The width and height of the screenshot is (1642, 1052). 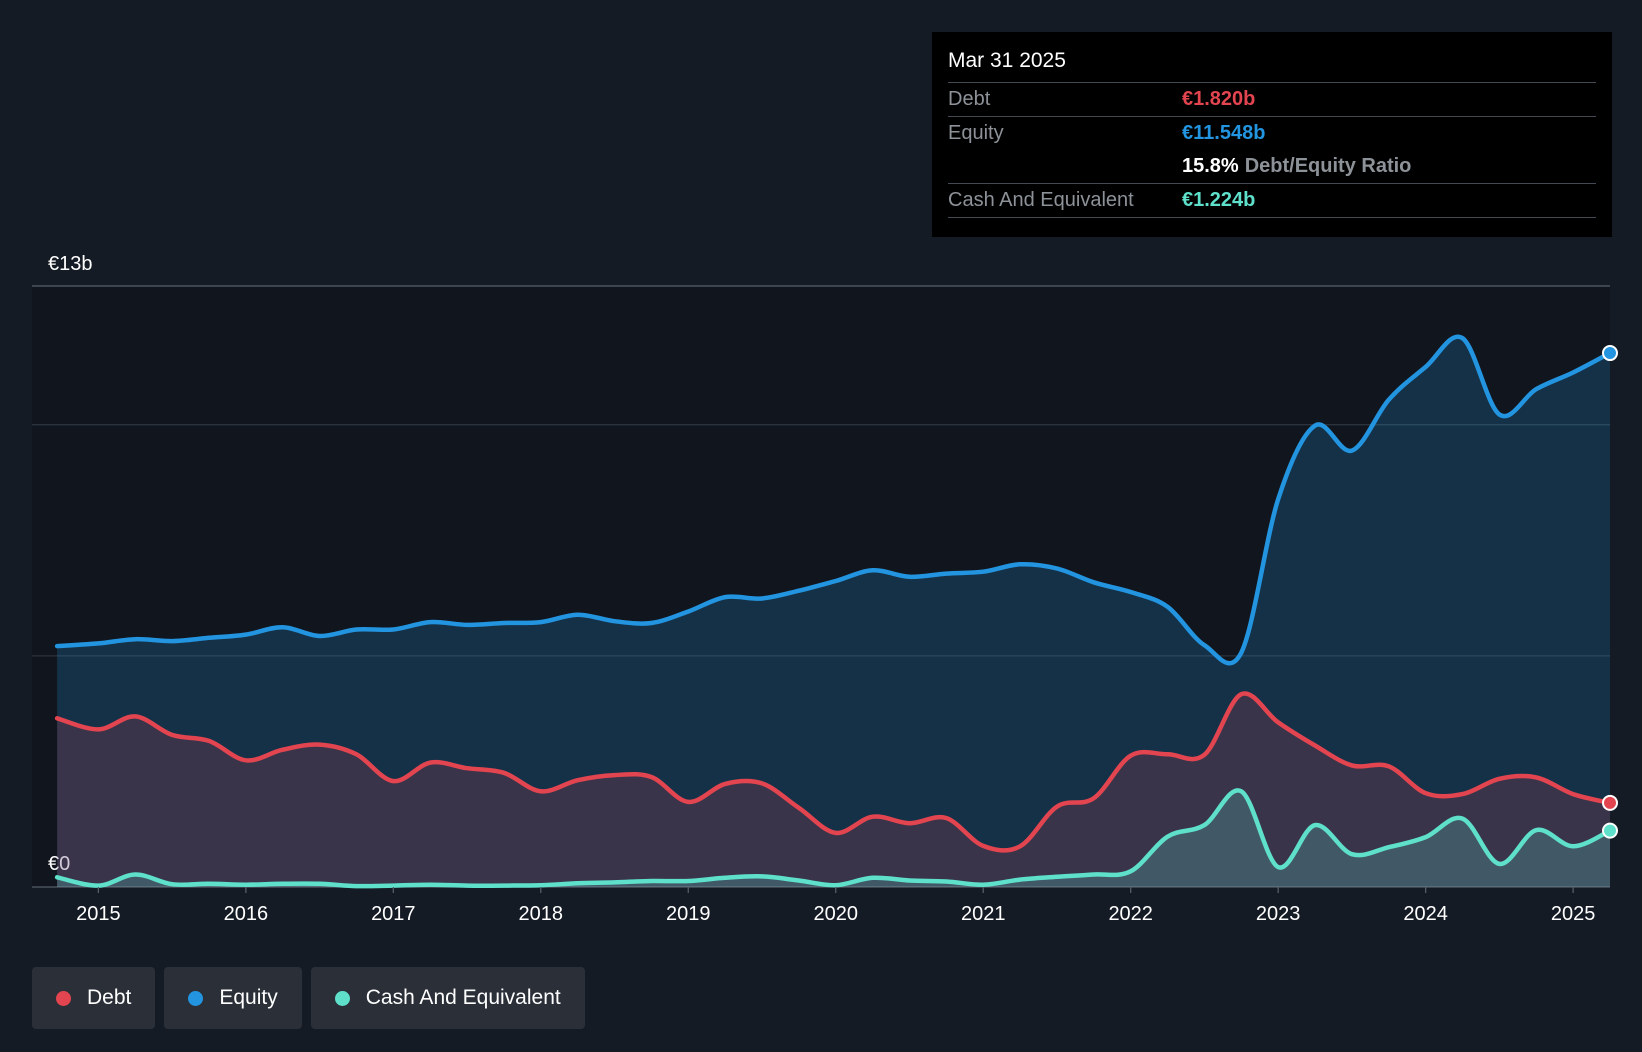 I want to click on tooltip-equity-label: Equity, so click(x=976, y=133).